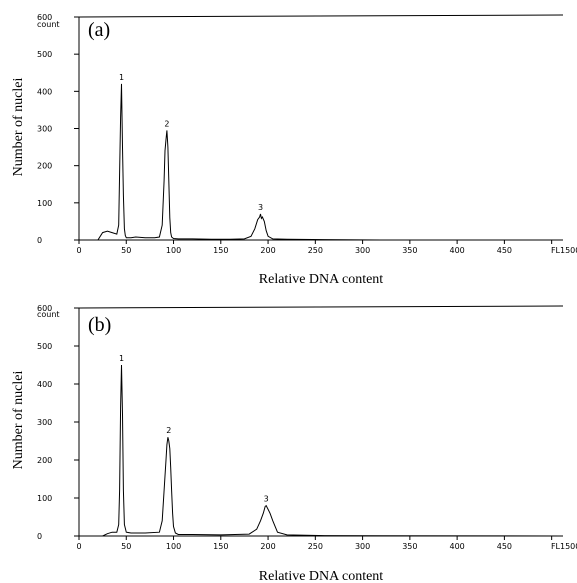 The width and height of the screenshot is (577, 583). I want to click on panel-label: (a), so click(99, 30).